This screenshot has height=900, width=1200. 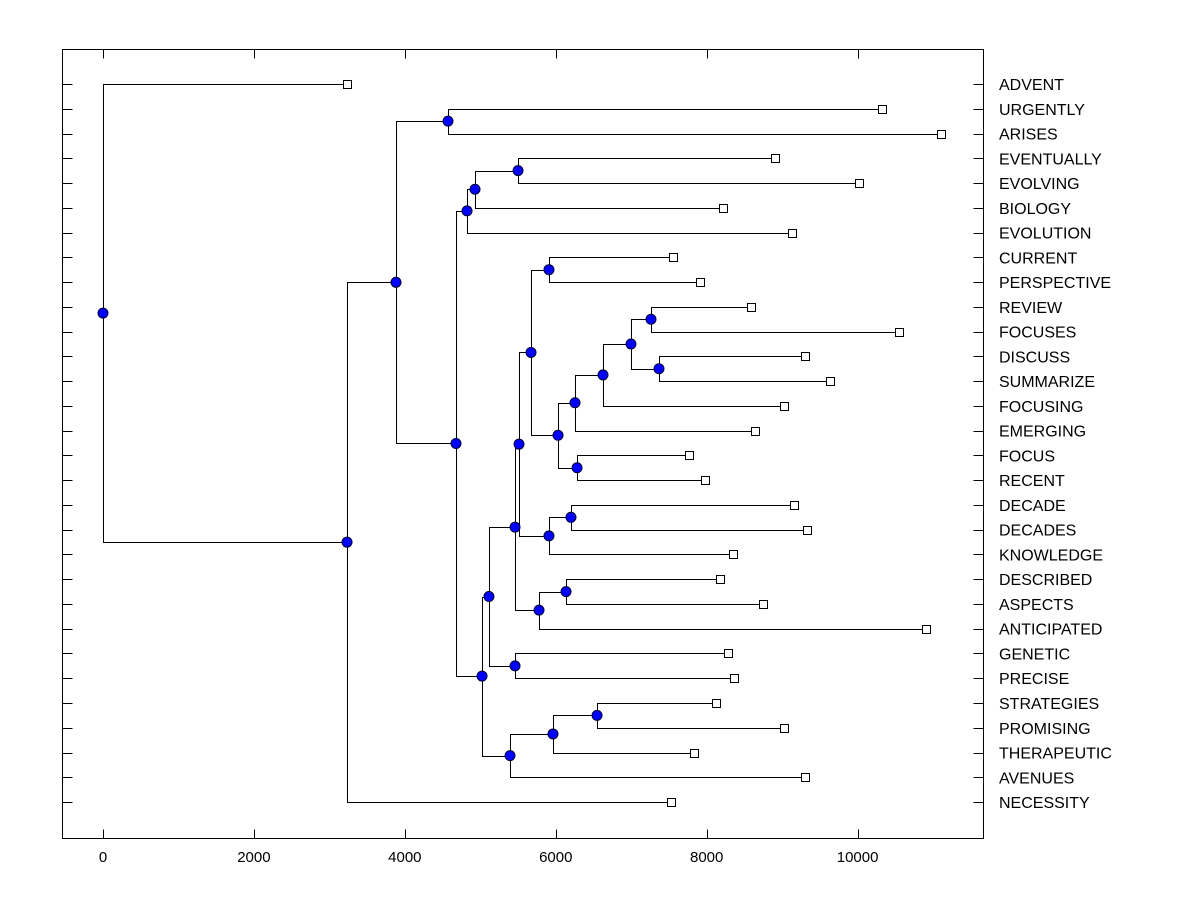 What do you see at coordinates (1034, 357) in the screenshot?
I see `leaf-label: DISCUSS` at bounding box center [1034, 357].